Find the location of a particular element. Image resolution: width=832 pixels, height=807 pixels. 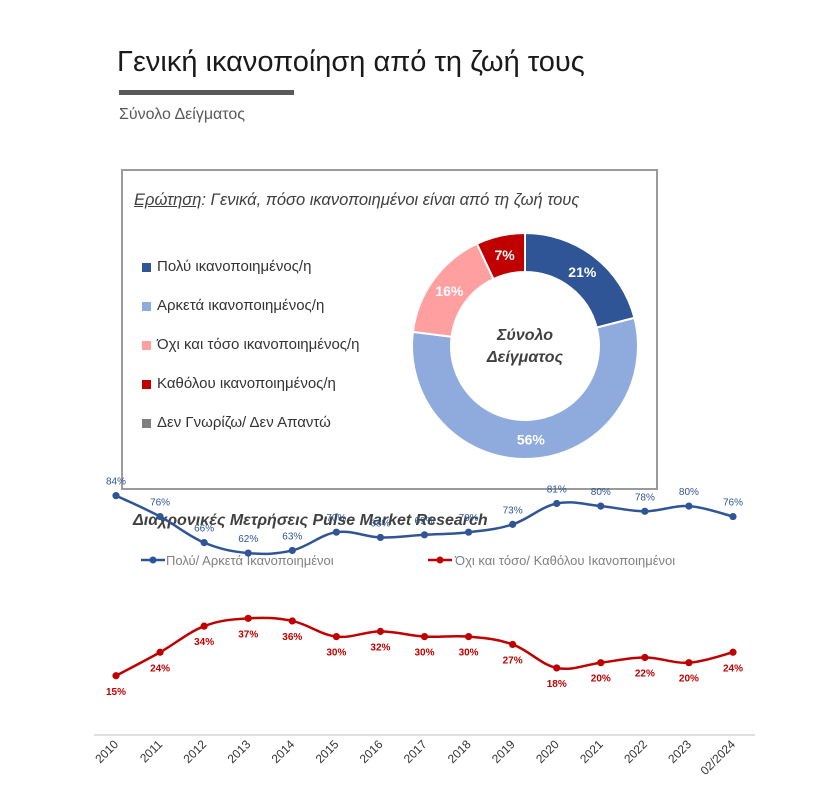

x-tick-label: 2016 is located at coordinates (371, 751).